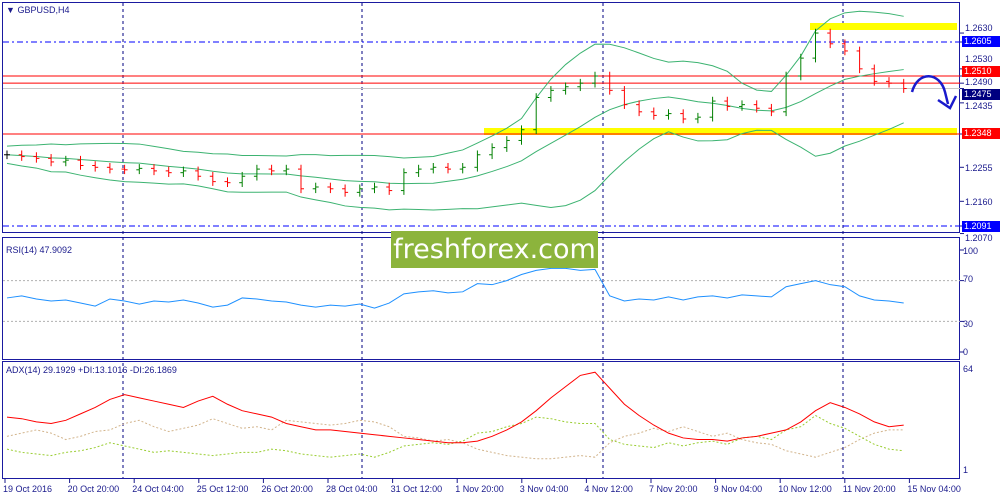  I want to click on symbol-title: GBPUSD,H4, so click(43, 10).